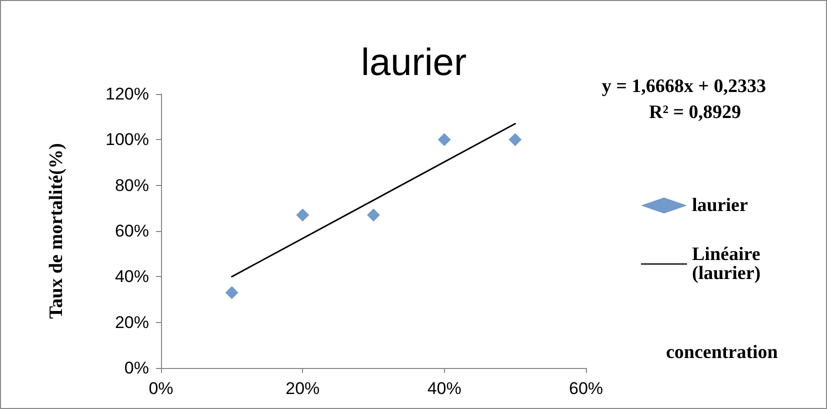 Image resolution: width=827 pixels, height=409 pixels. I want to click on x-tick-label: 20%, so click(303, 388).